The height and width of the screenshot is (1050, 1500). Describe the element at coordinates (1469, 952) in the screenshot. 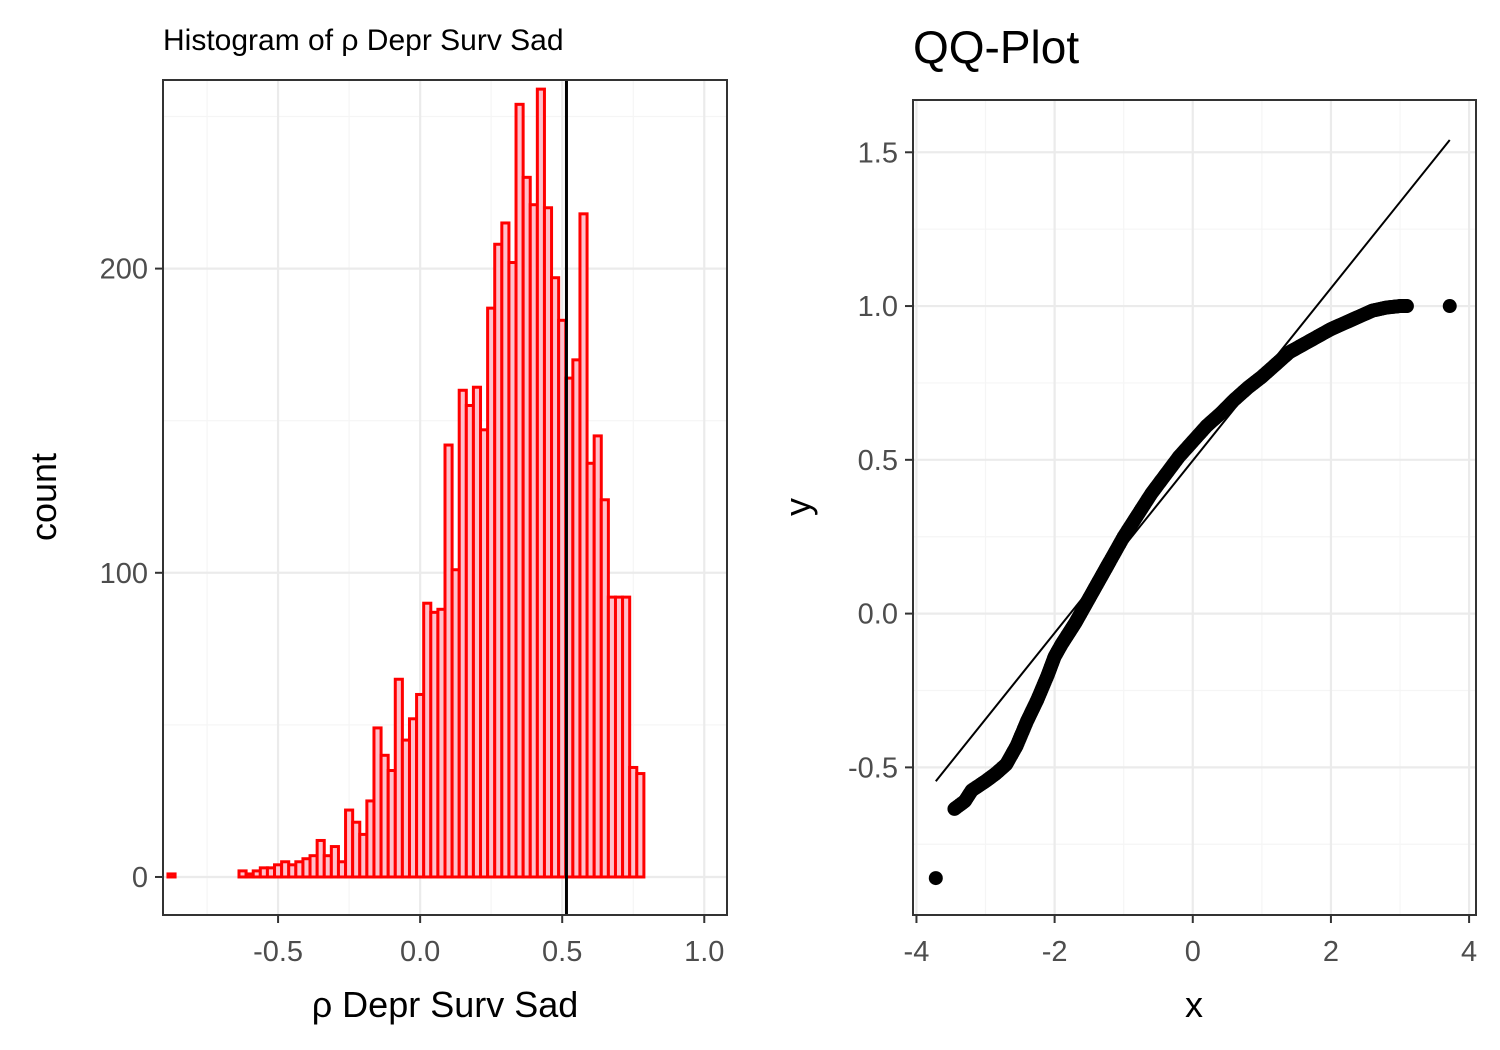

I see `x-tick-label: 4` at that location.